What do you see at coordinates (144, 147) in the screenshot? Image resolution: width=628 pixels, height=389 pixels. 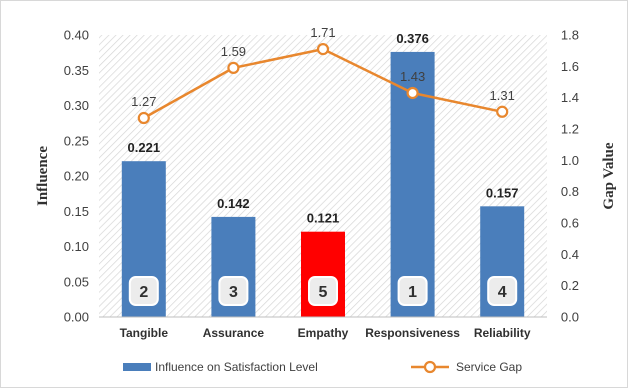 I see `bar-value-label: 0.221` at bounding box center [144, 147].